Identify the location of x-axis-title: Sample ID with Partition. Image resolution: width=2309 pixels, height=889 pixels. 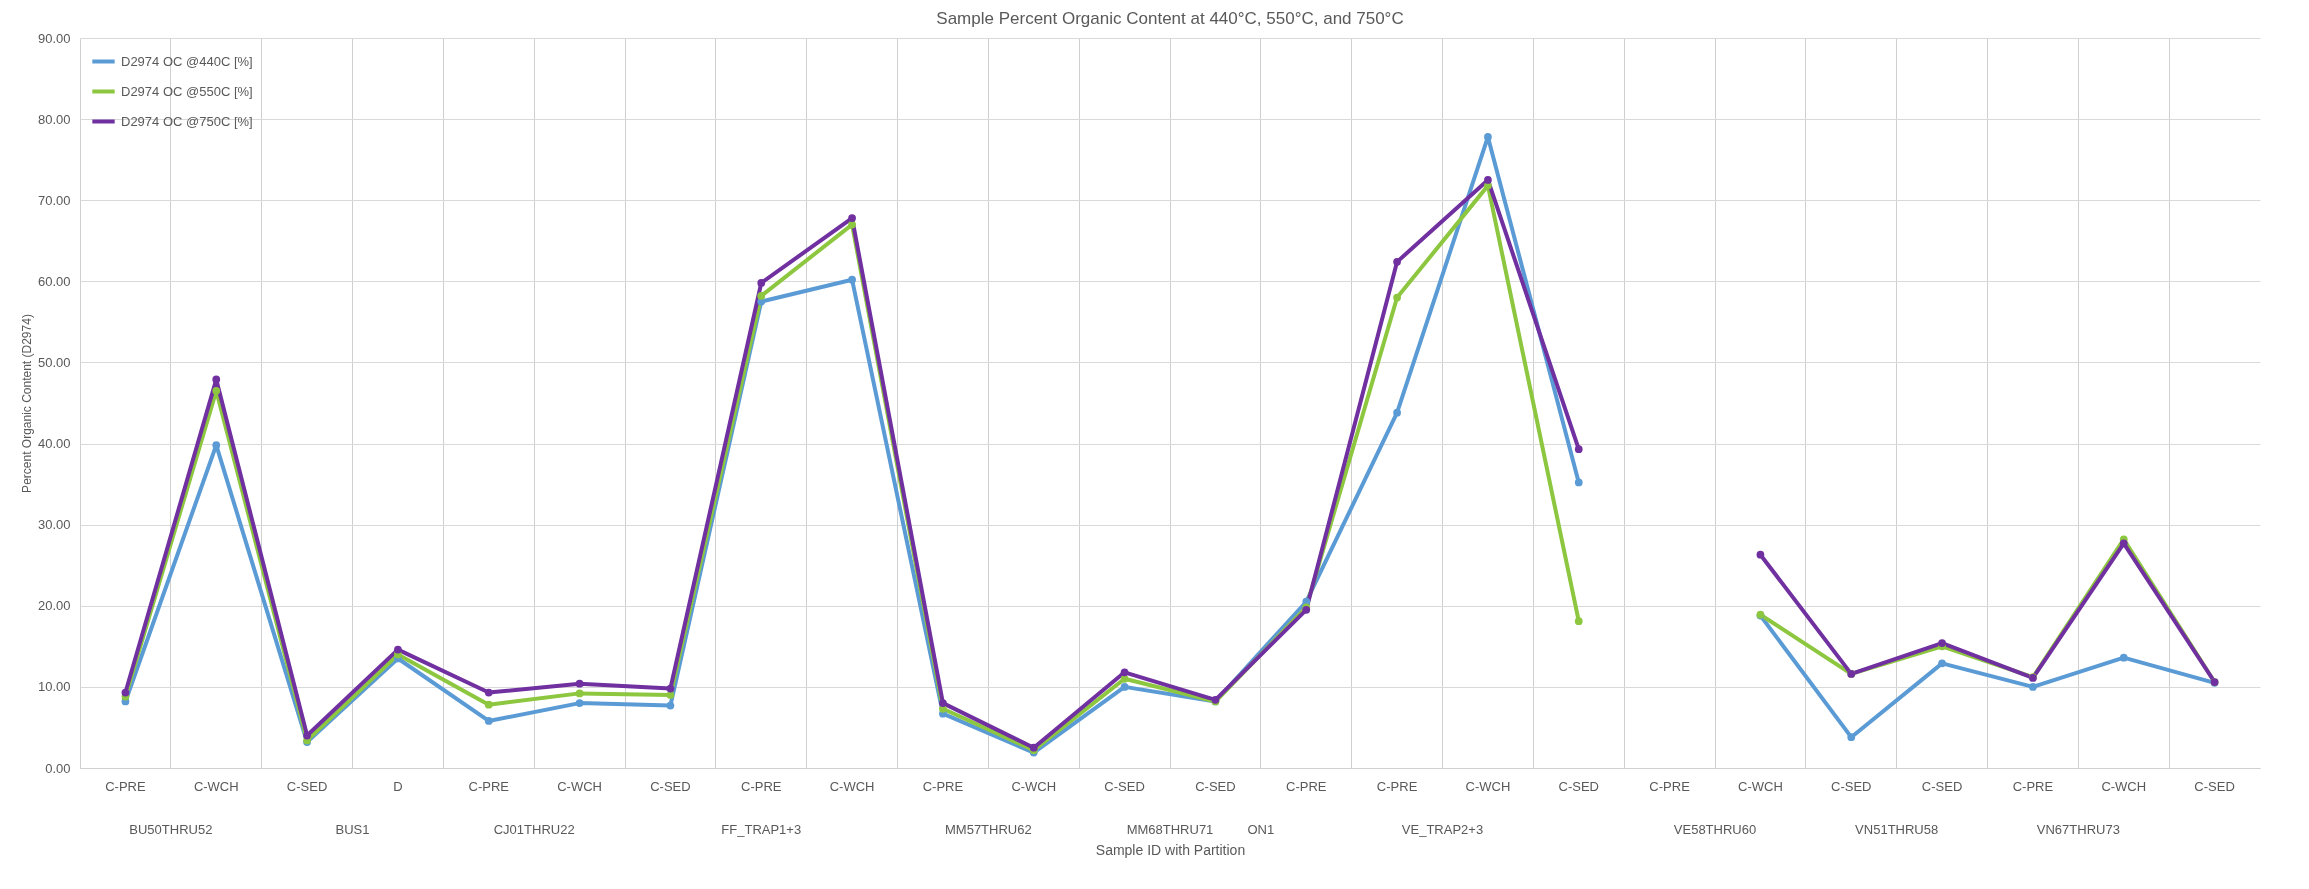
(1170, 849).